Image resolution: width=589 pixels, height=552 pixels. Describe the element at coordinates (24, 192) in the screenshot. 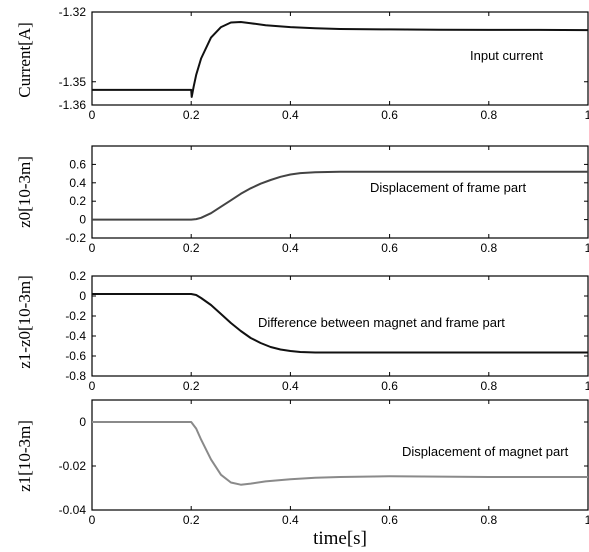

I see `y-axis-label: z0[10-3m]` at that location.